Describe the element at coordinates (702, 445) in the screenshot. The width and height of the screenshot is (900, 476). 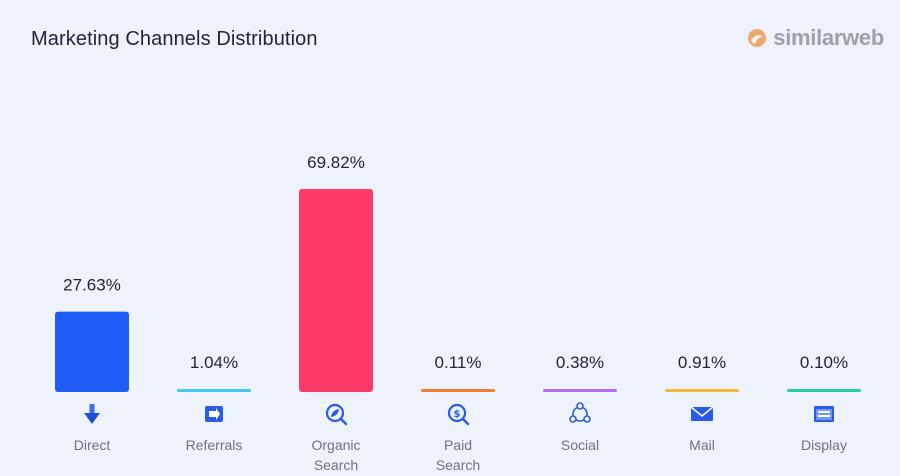
I see `category-label-mail: Mail` at that location.